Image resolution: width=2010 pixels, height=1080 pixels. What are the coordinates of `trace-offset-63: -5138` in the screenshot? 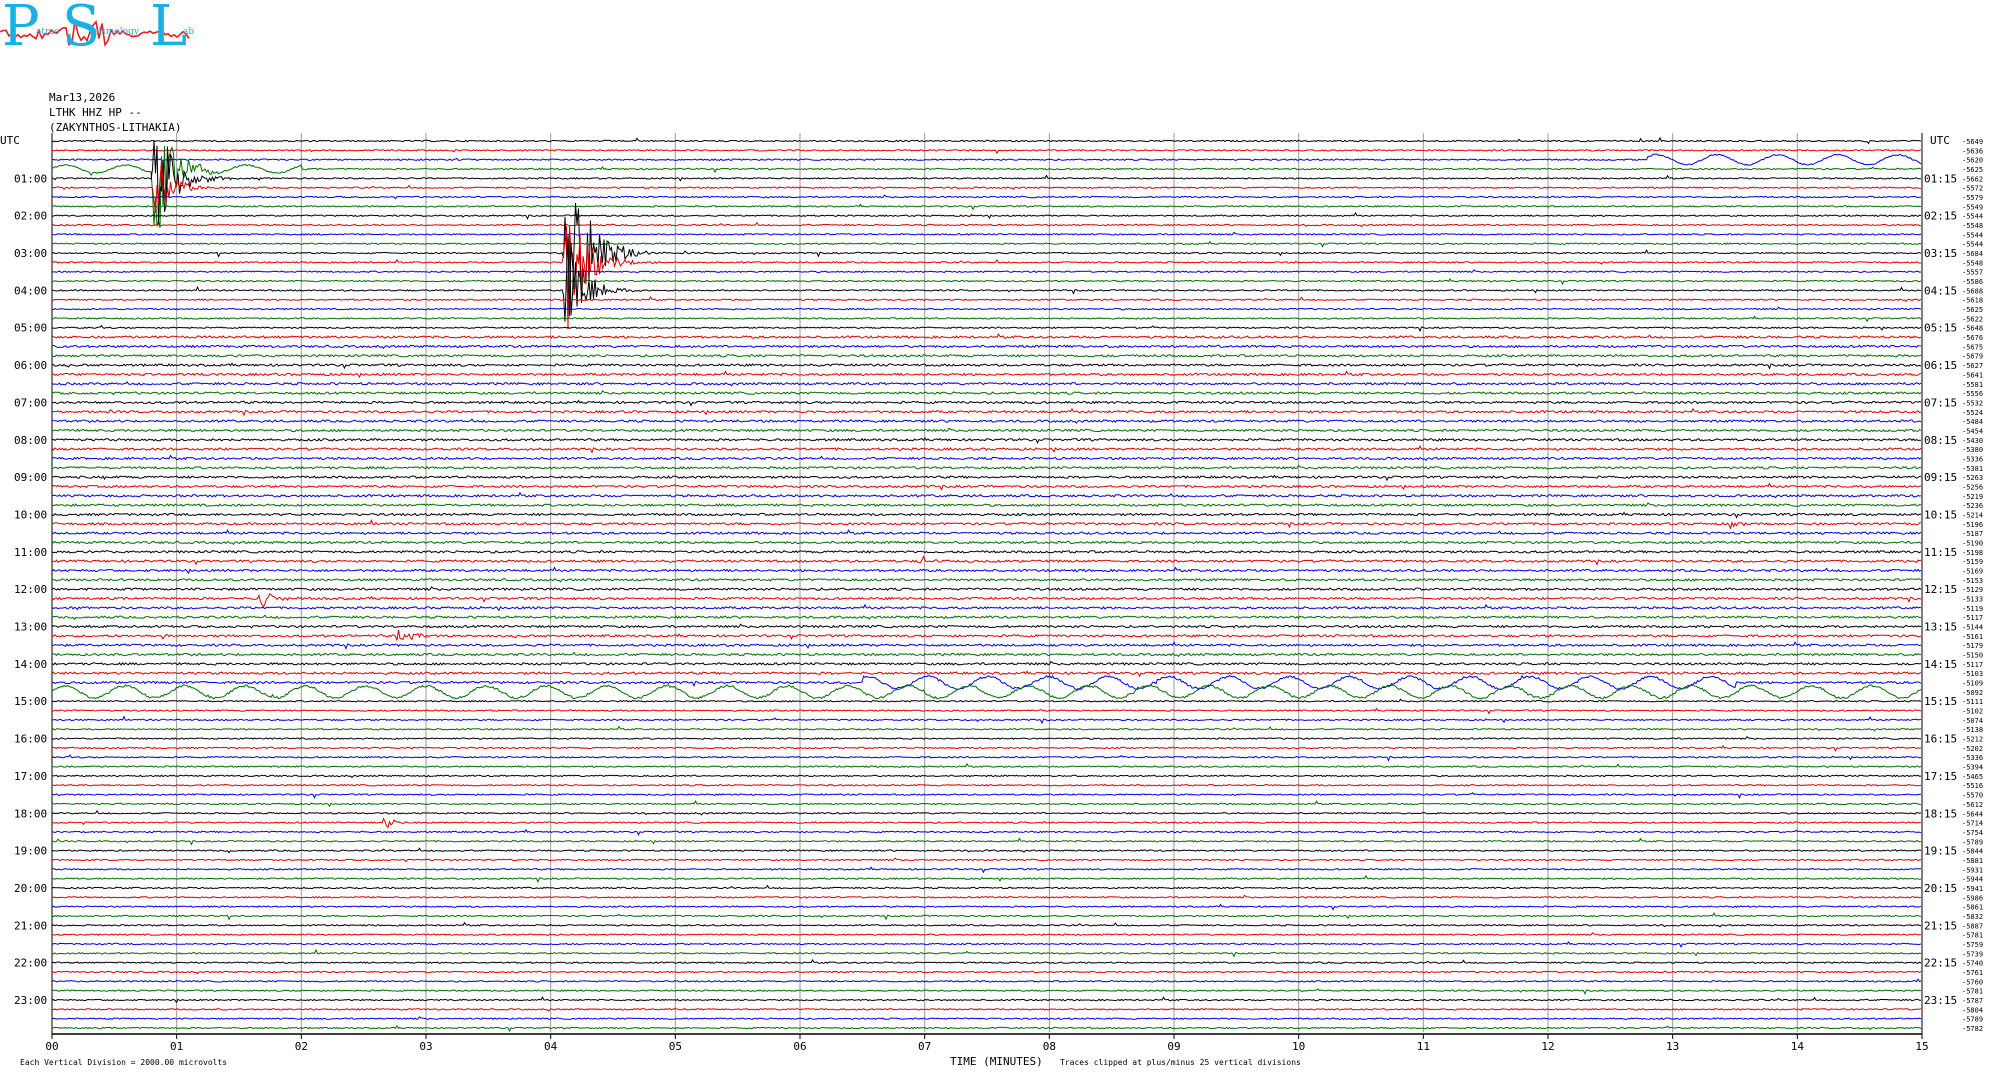 It's located at (1972, 730).